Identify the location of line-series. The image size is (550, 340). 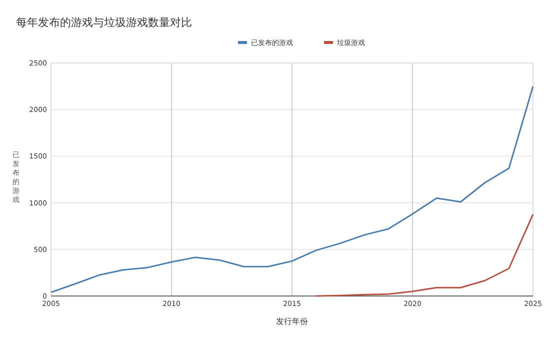
(424, 255).